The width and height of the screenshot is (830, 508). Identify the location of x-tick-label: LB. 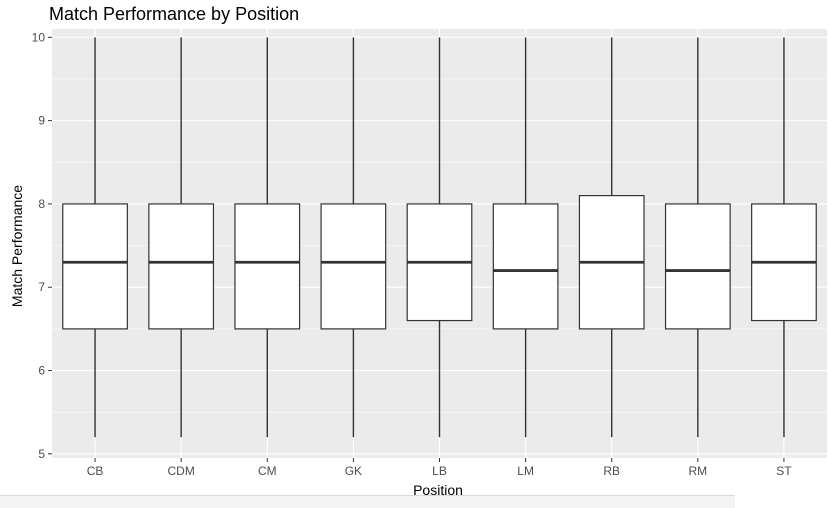
(439, 471).